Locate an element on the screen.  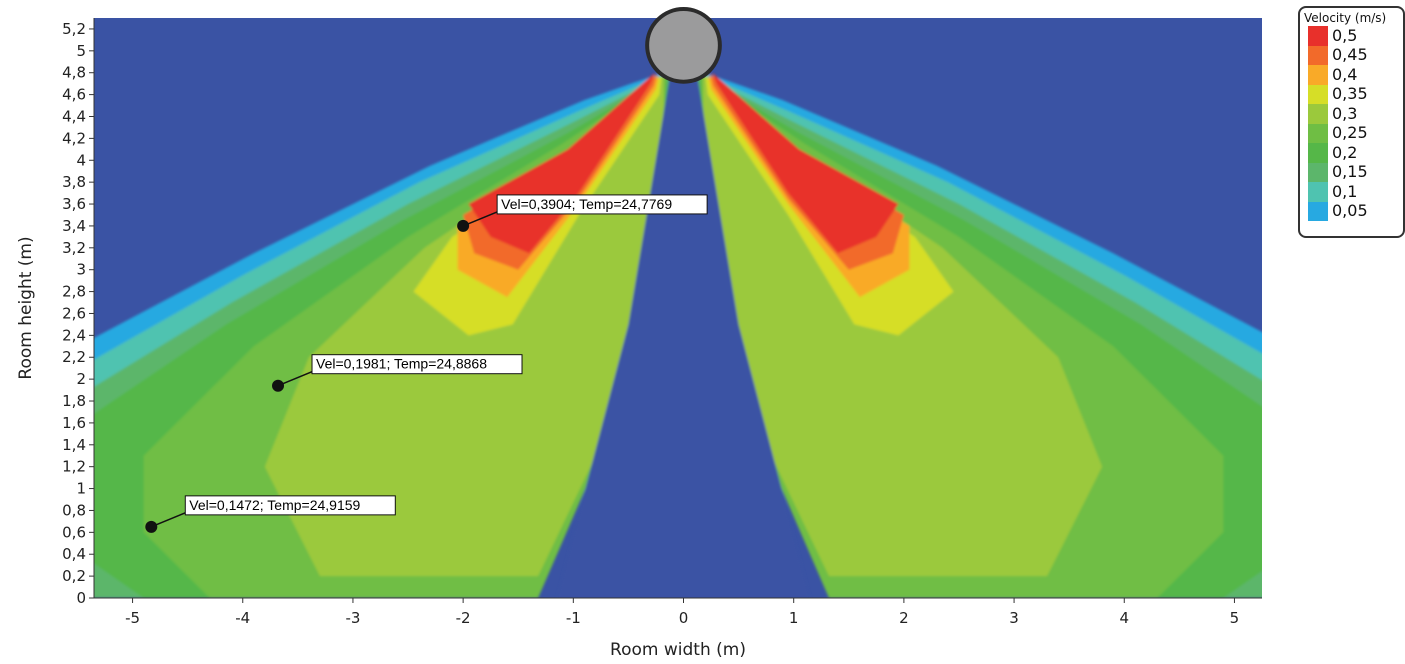
probe-label: Vel=0,1981; Temp=24,8868 is located at coordinates (401, 364).